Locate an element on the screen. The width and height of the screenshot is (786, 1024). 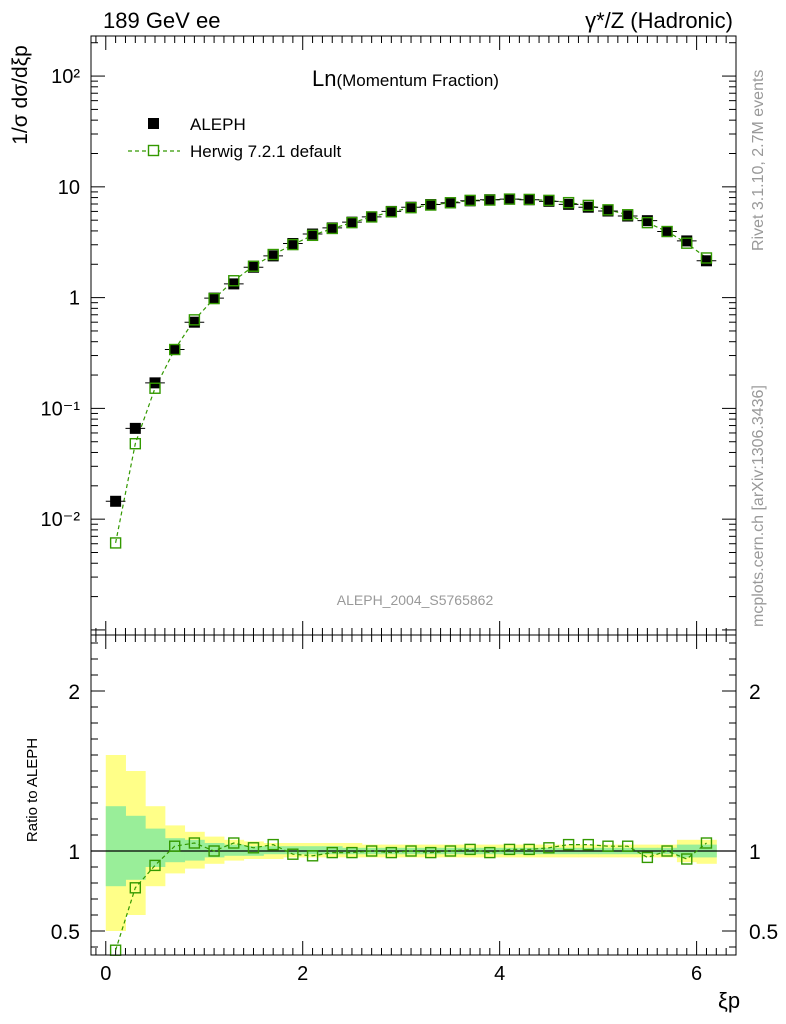
legend: ALEPH Herwig 7.2.1 default is located at coordinates (234, 138).